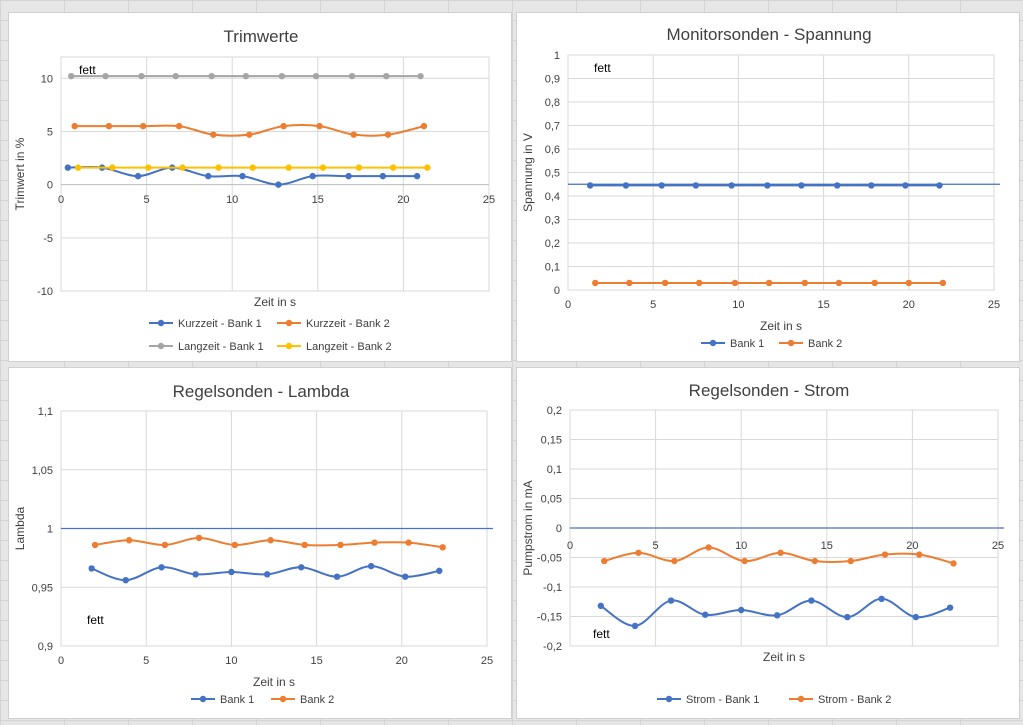 This screenshot has height=725, width=1023. What do you see at coordinates (348, 324) in the screenshot?
I see `legend-label: Kurzzeit - Bank 2` at bounding box center [348, 324].